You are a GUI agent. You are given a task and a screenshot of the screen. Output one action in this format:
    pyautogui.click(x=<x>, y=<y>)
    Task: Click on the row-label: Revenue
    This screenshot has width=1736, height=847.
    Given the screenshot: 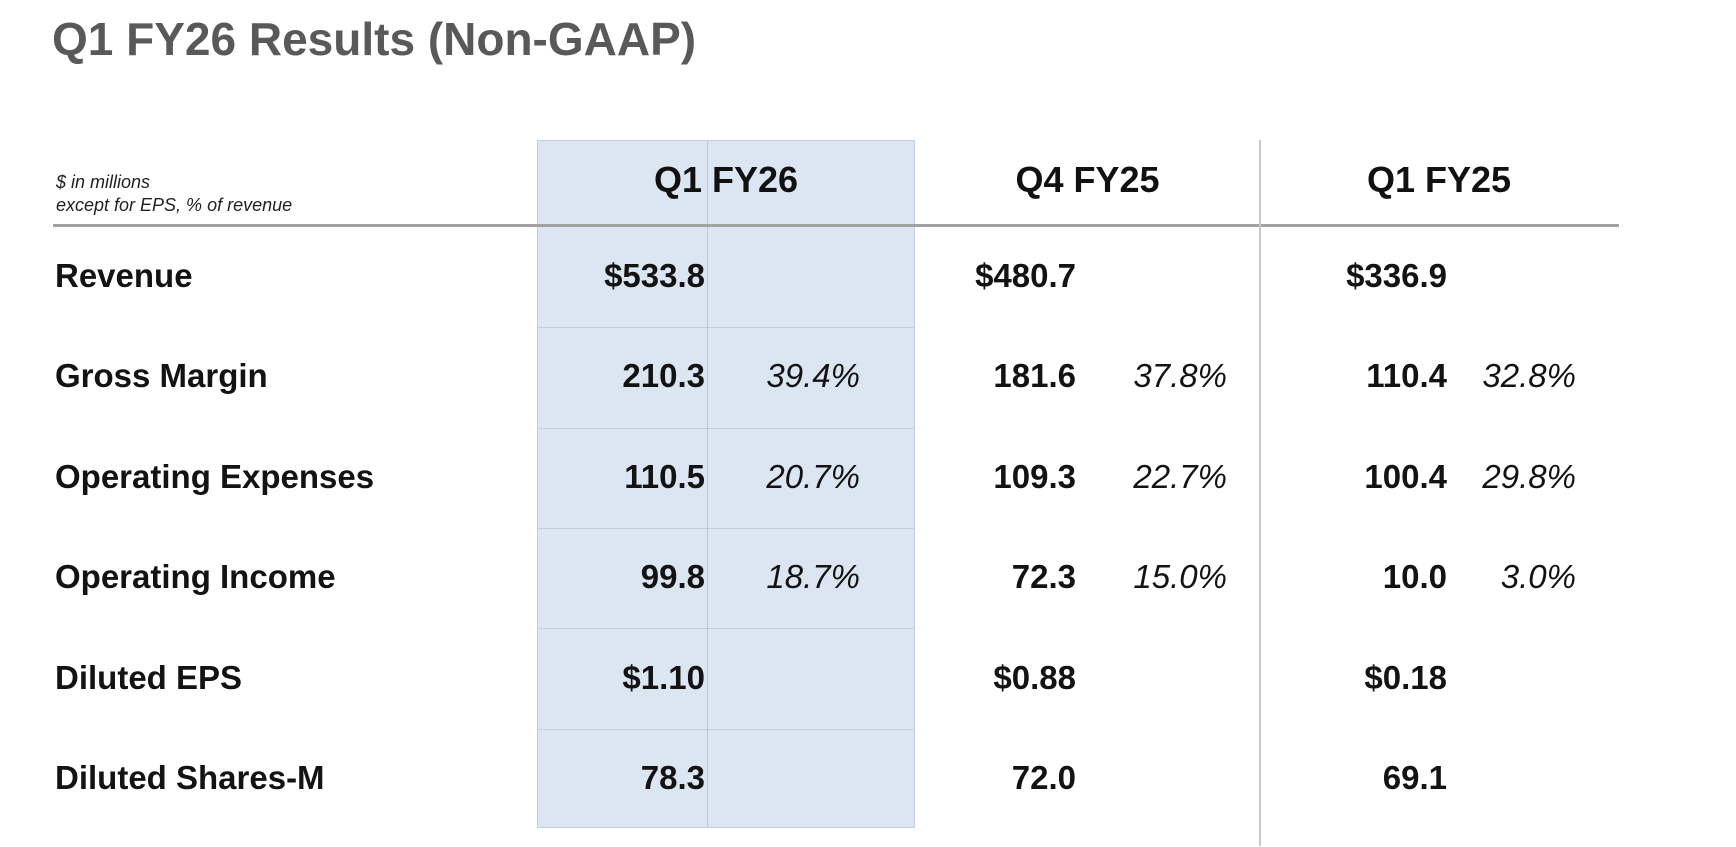 What is the action you would take?
    pyautogui.click(x=124, y=275)
    